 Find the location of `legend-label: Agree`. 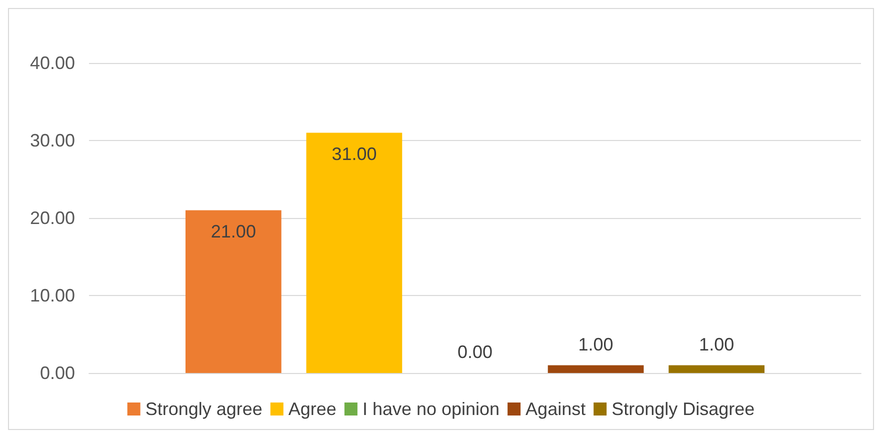

legend-label: Agree is located at coordinates (312, 409).